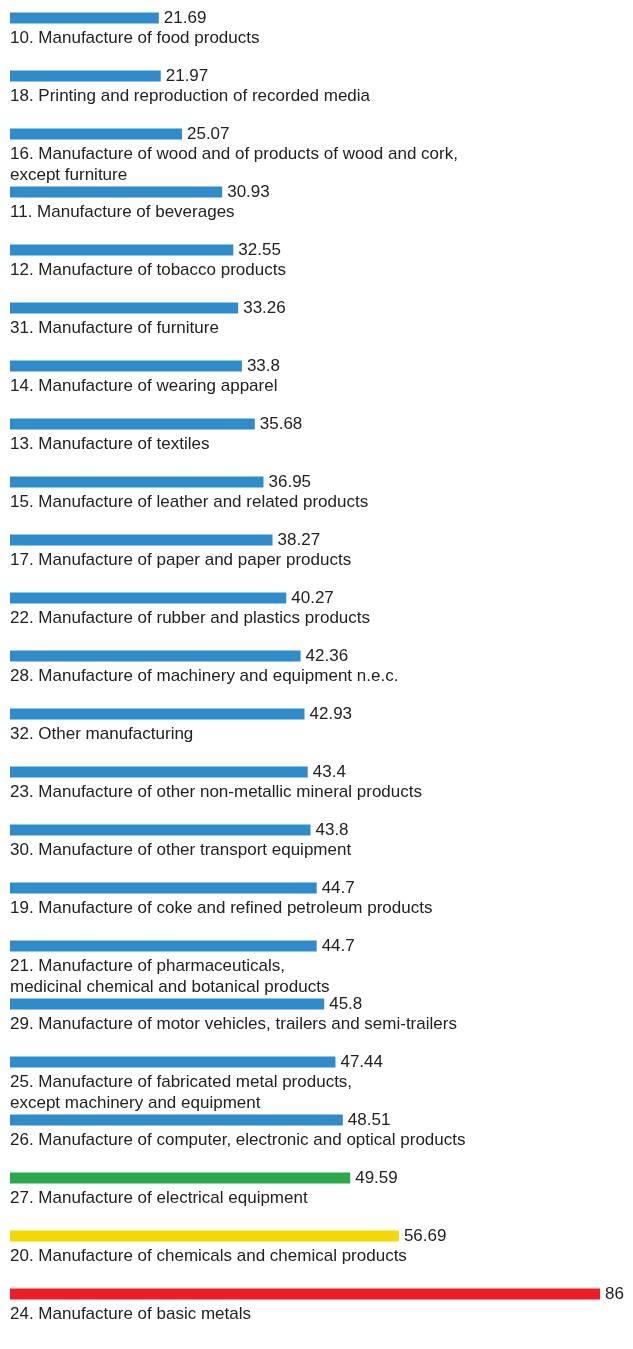  I want to click on data-label: 32.55, so click(259, 249).